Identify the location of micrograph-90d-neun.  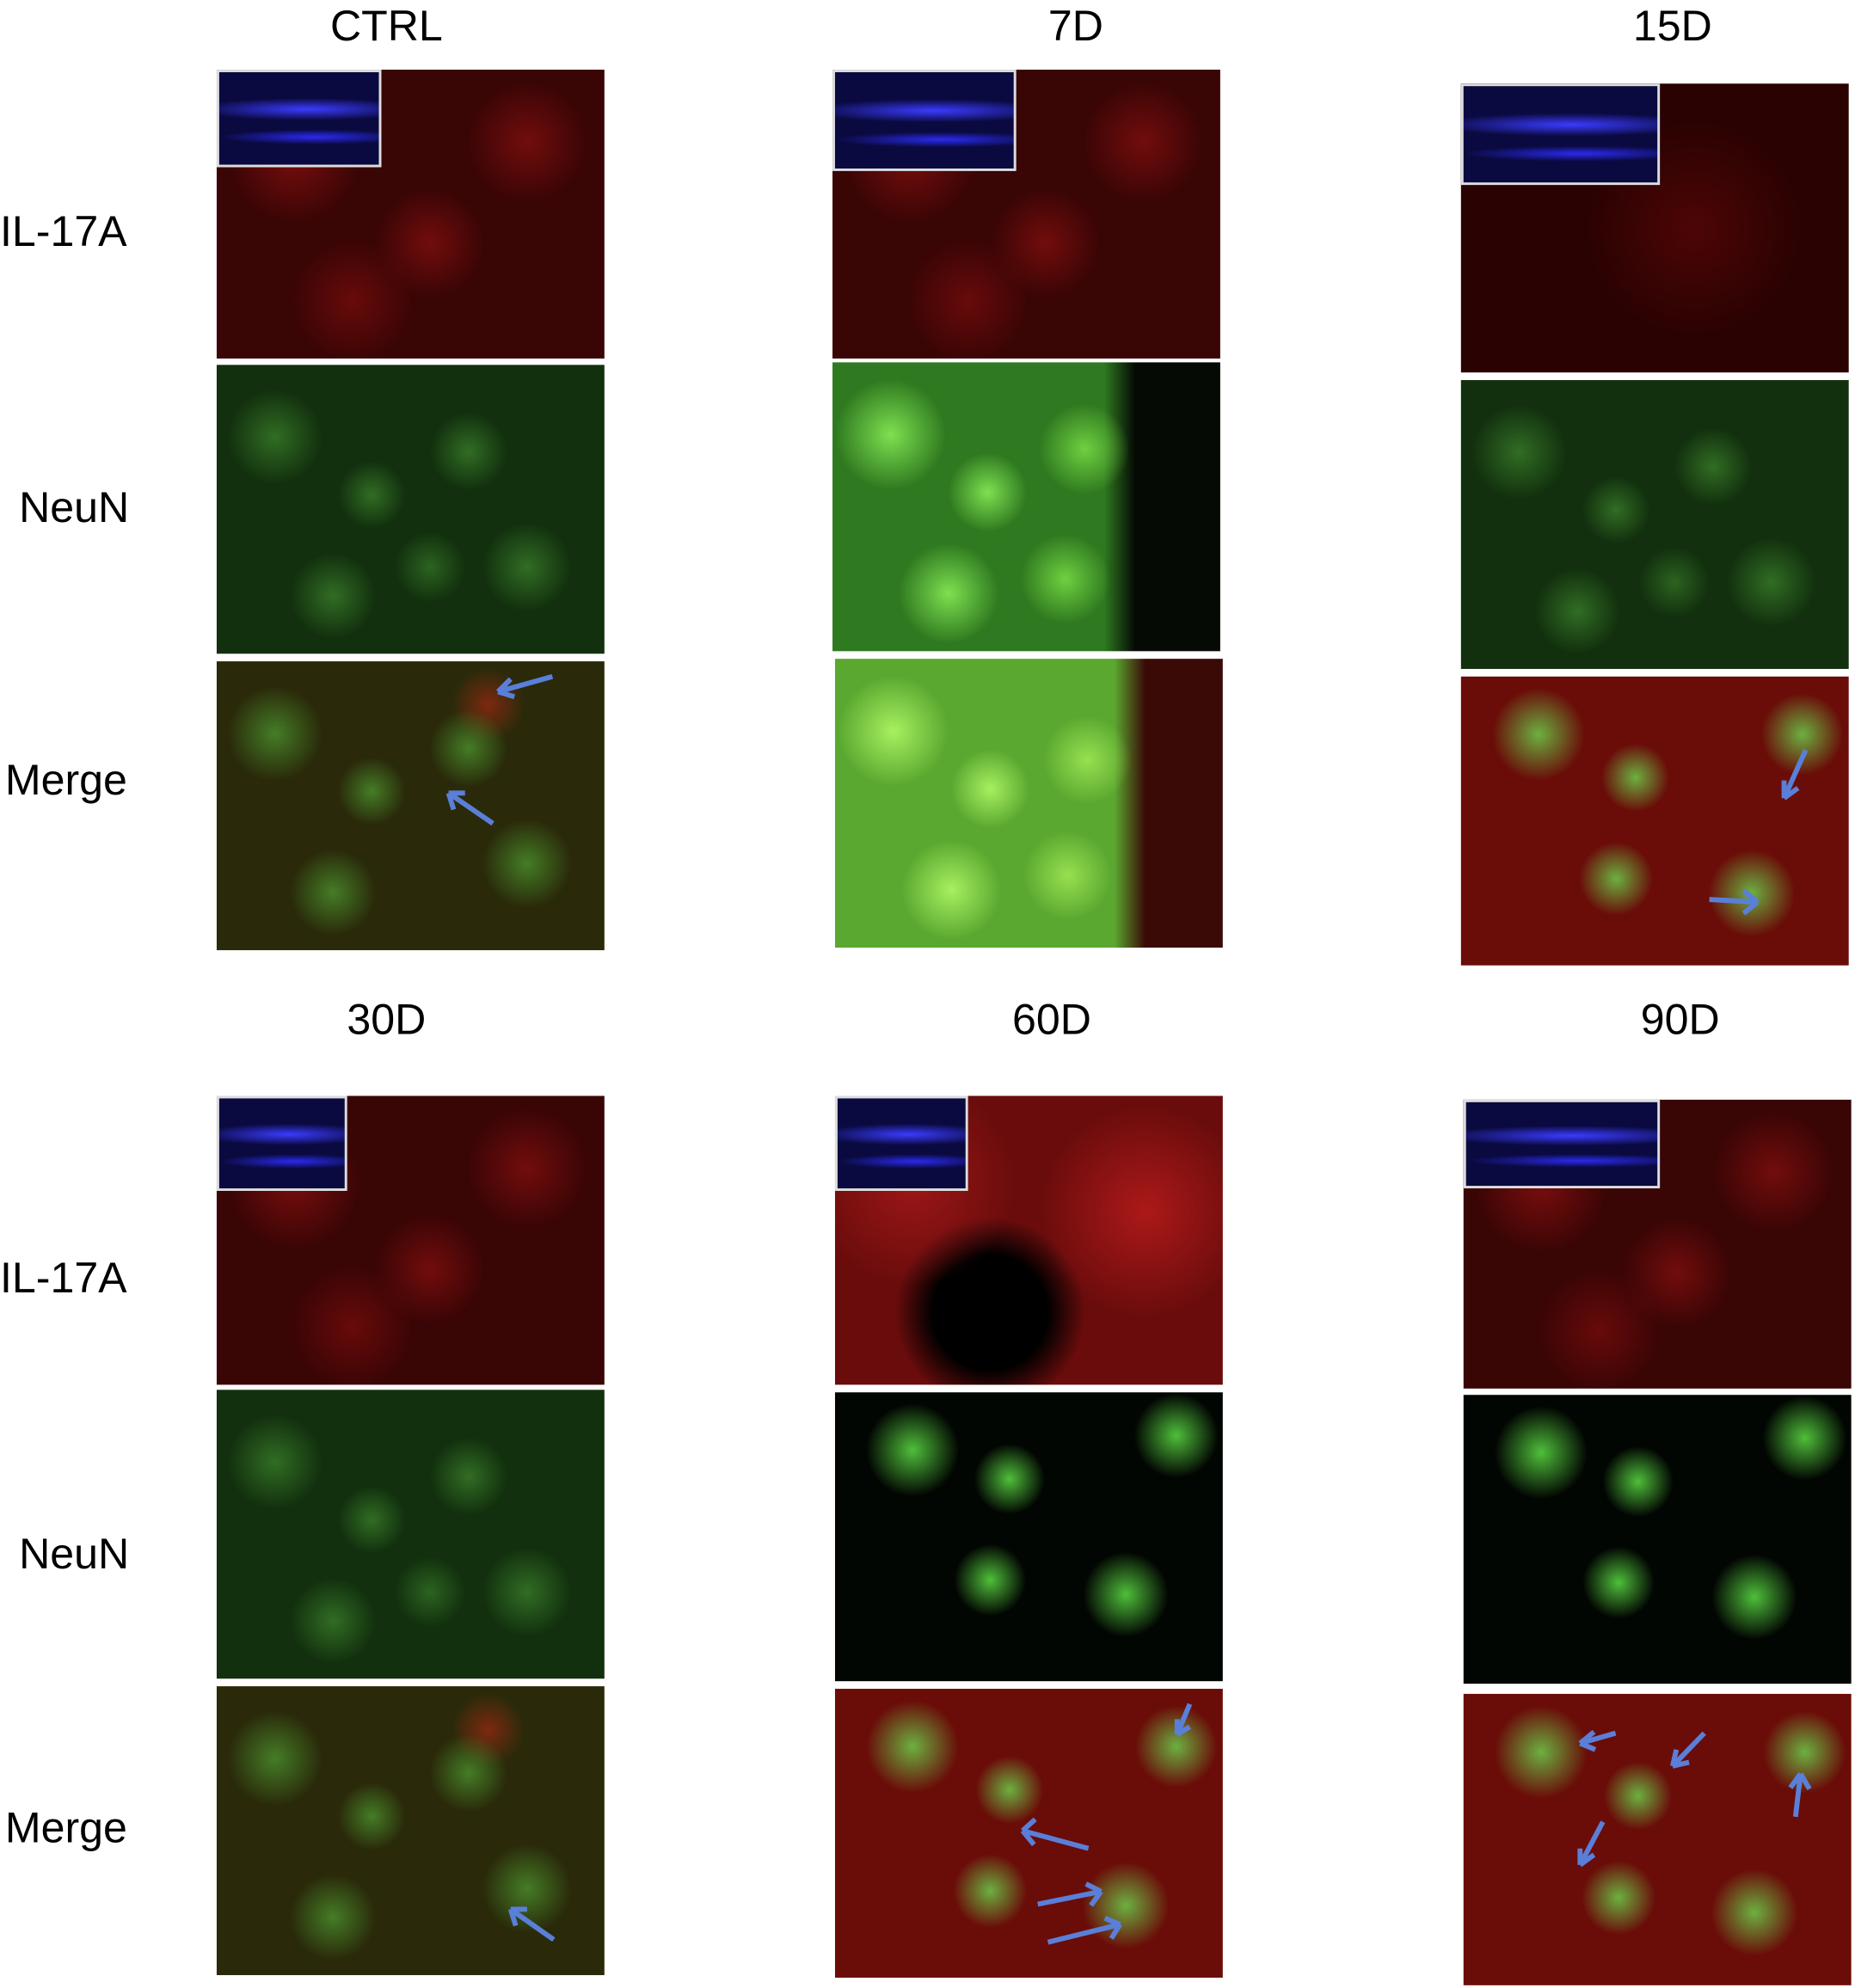
(1657, 1540).